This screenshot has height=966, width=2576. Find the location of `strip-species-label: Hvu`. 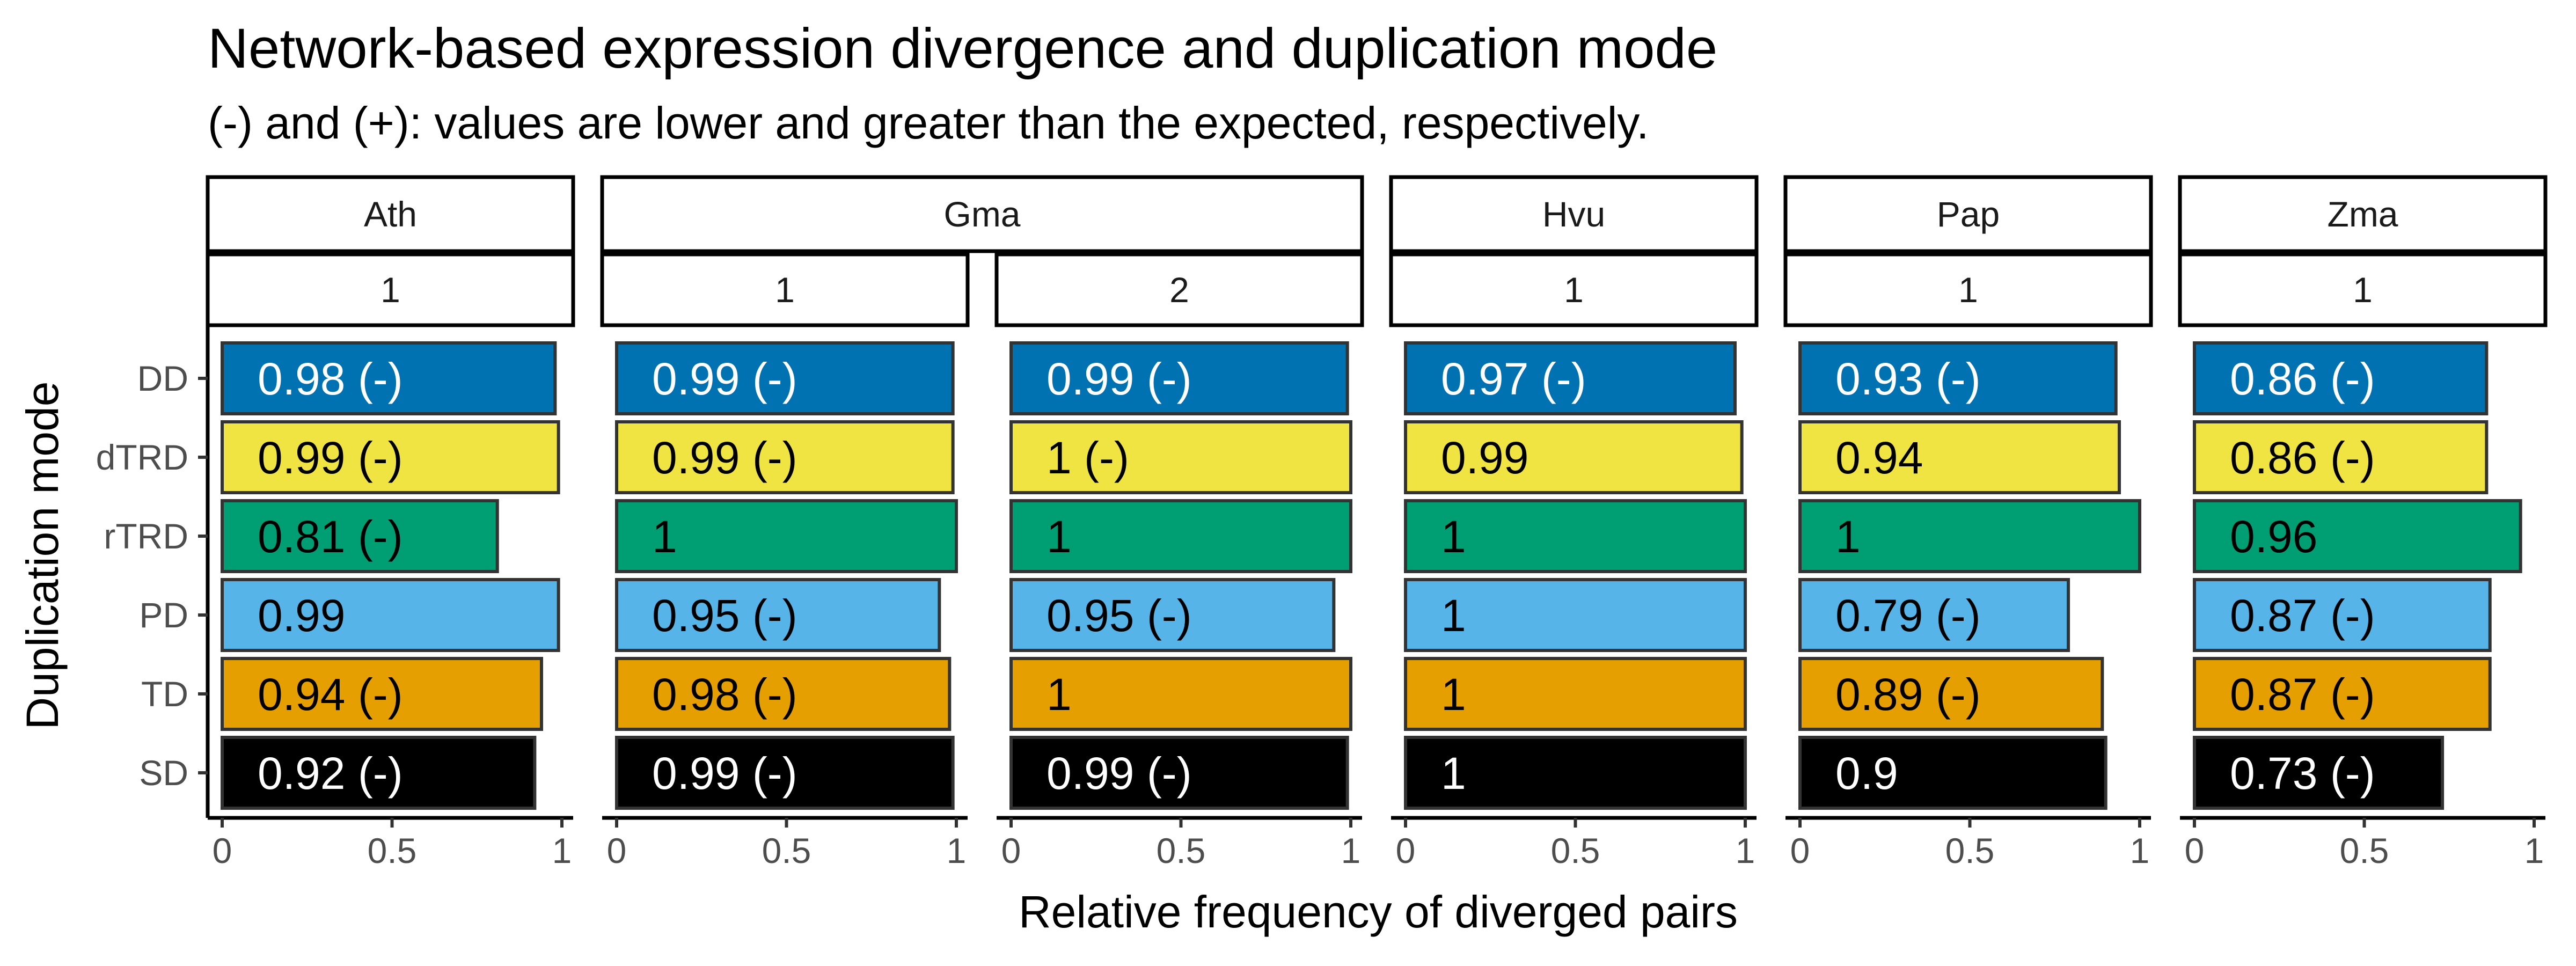

strip-species-label: Hvu is located at coordinates (1573, 214).